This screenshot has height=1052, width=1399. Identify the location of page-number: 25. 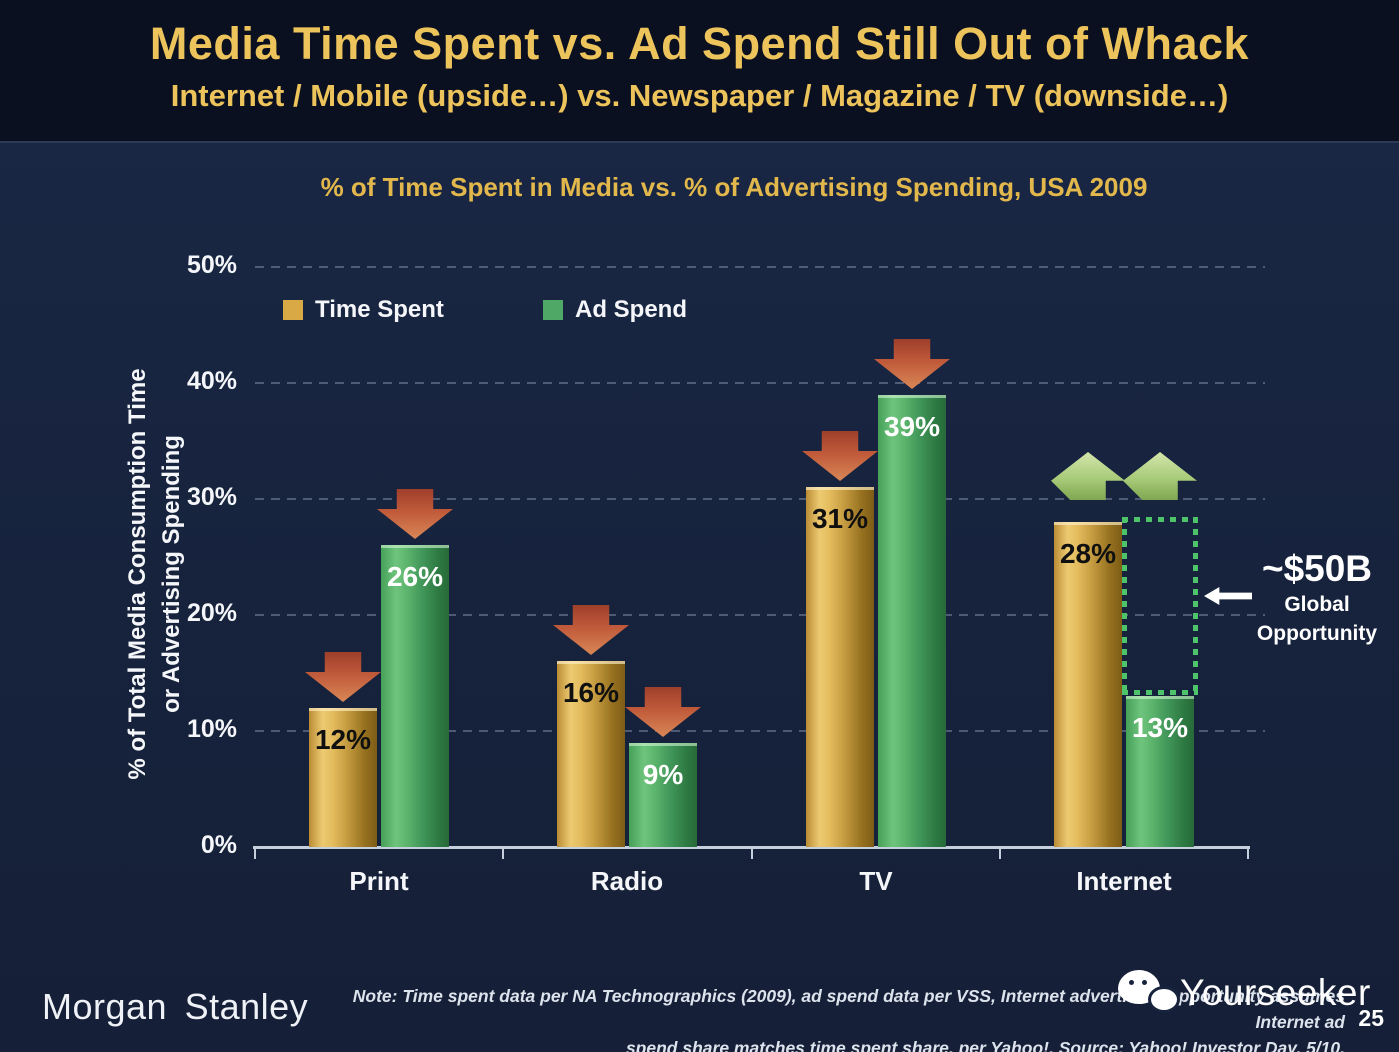
(1371, 1018).